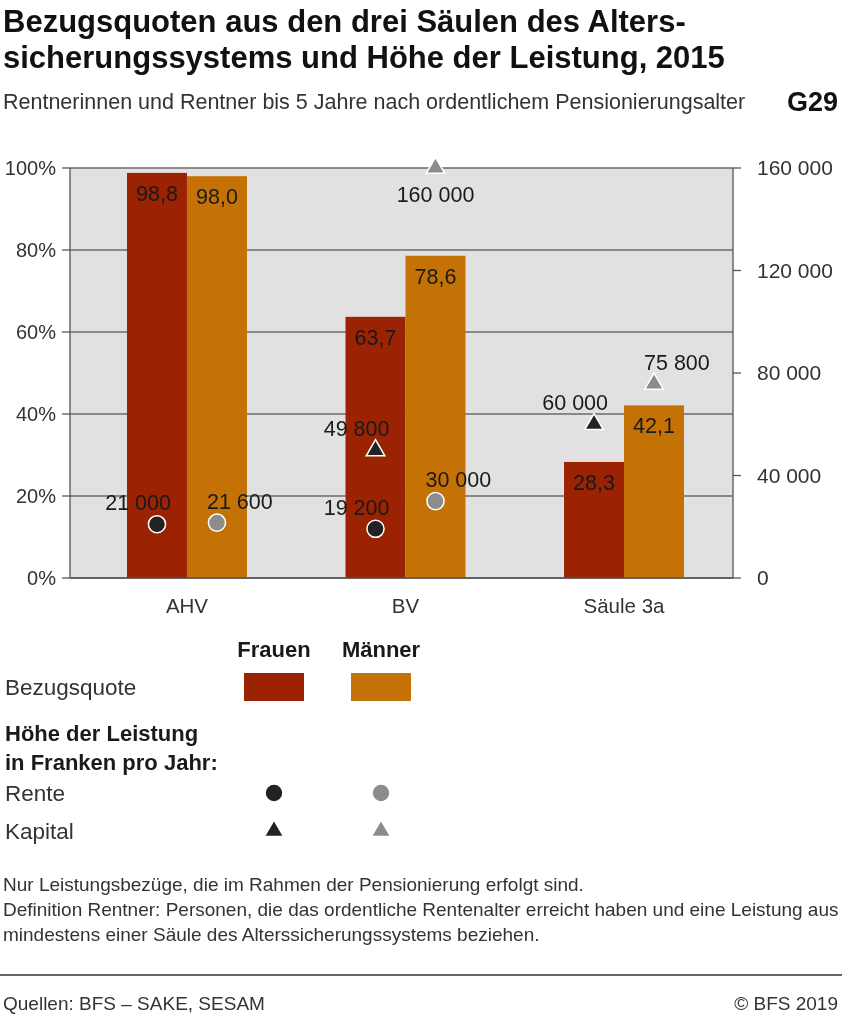  Describe the element at coordinates (812, 102) in the screenshot. I see `text: G29` at that location.